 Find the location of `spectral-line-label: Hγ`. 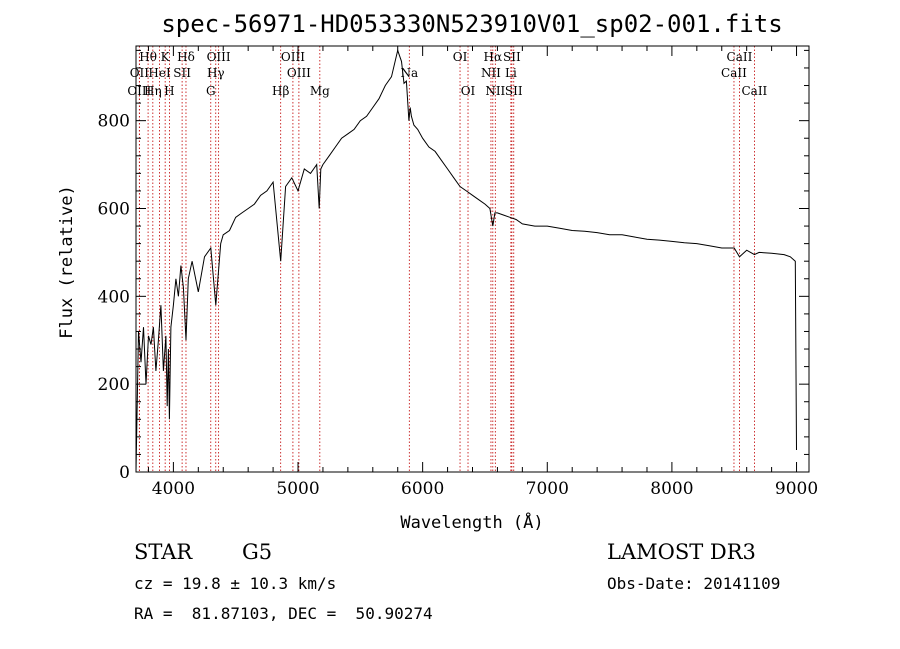

spectral-line-label: Hγ is located at coordinates (216, 73).